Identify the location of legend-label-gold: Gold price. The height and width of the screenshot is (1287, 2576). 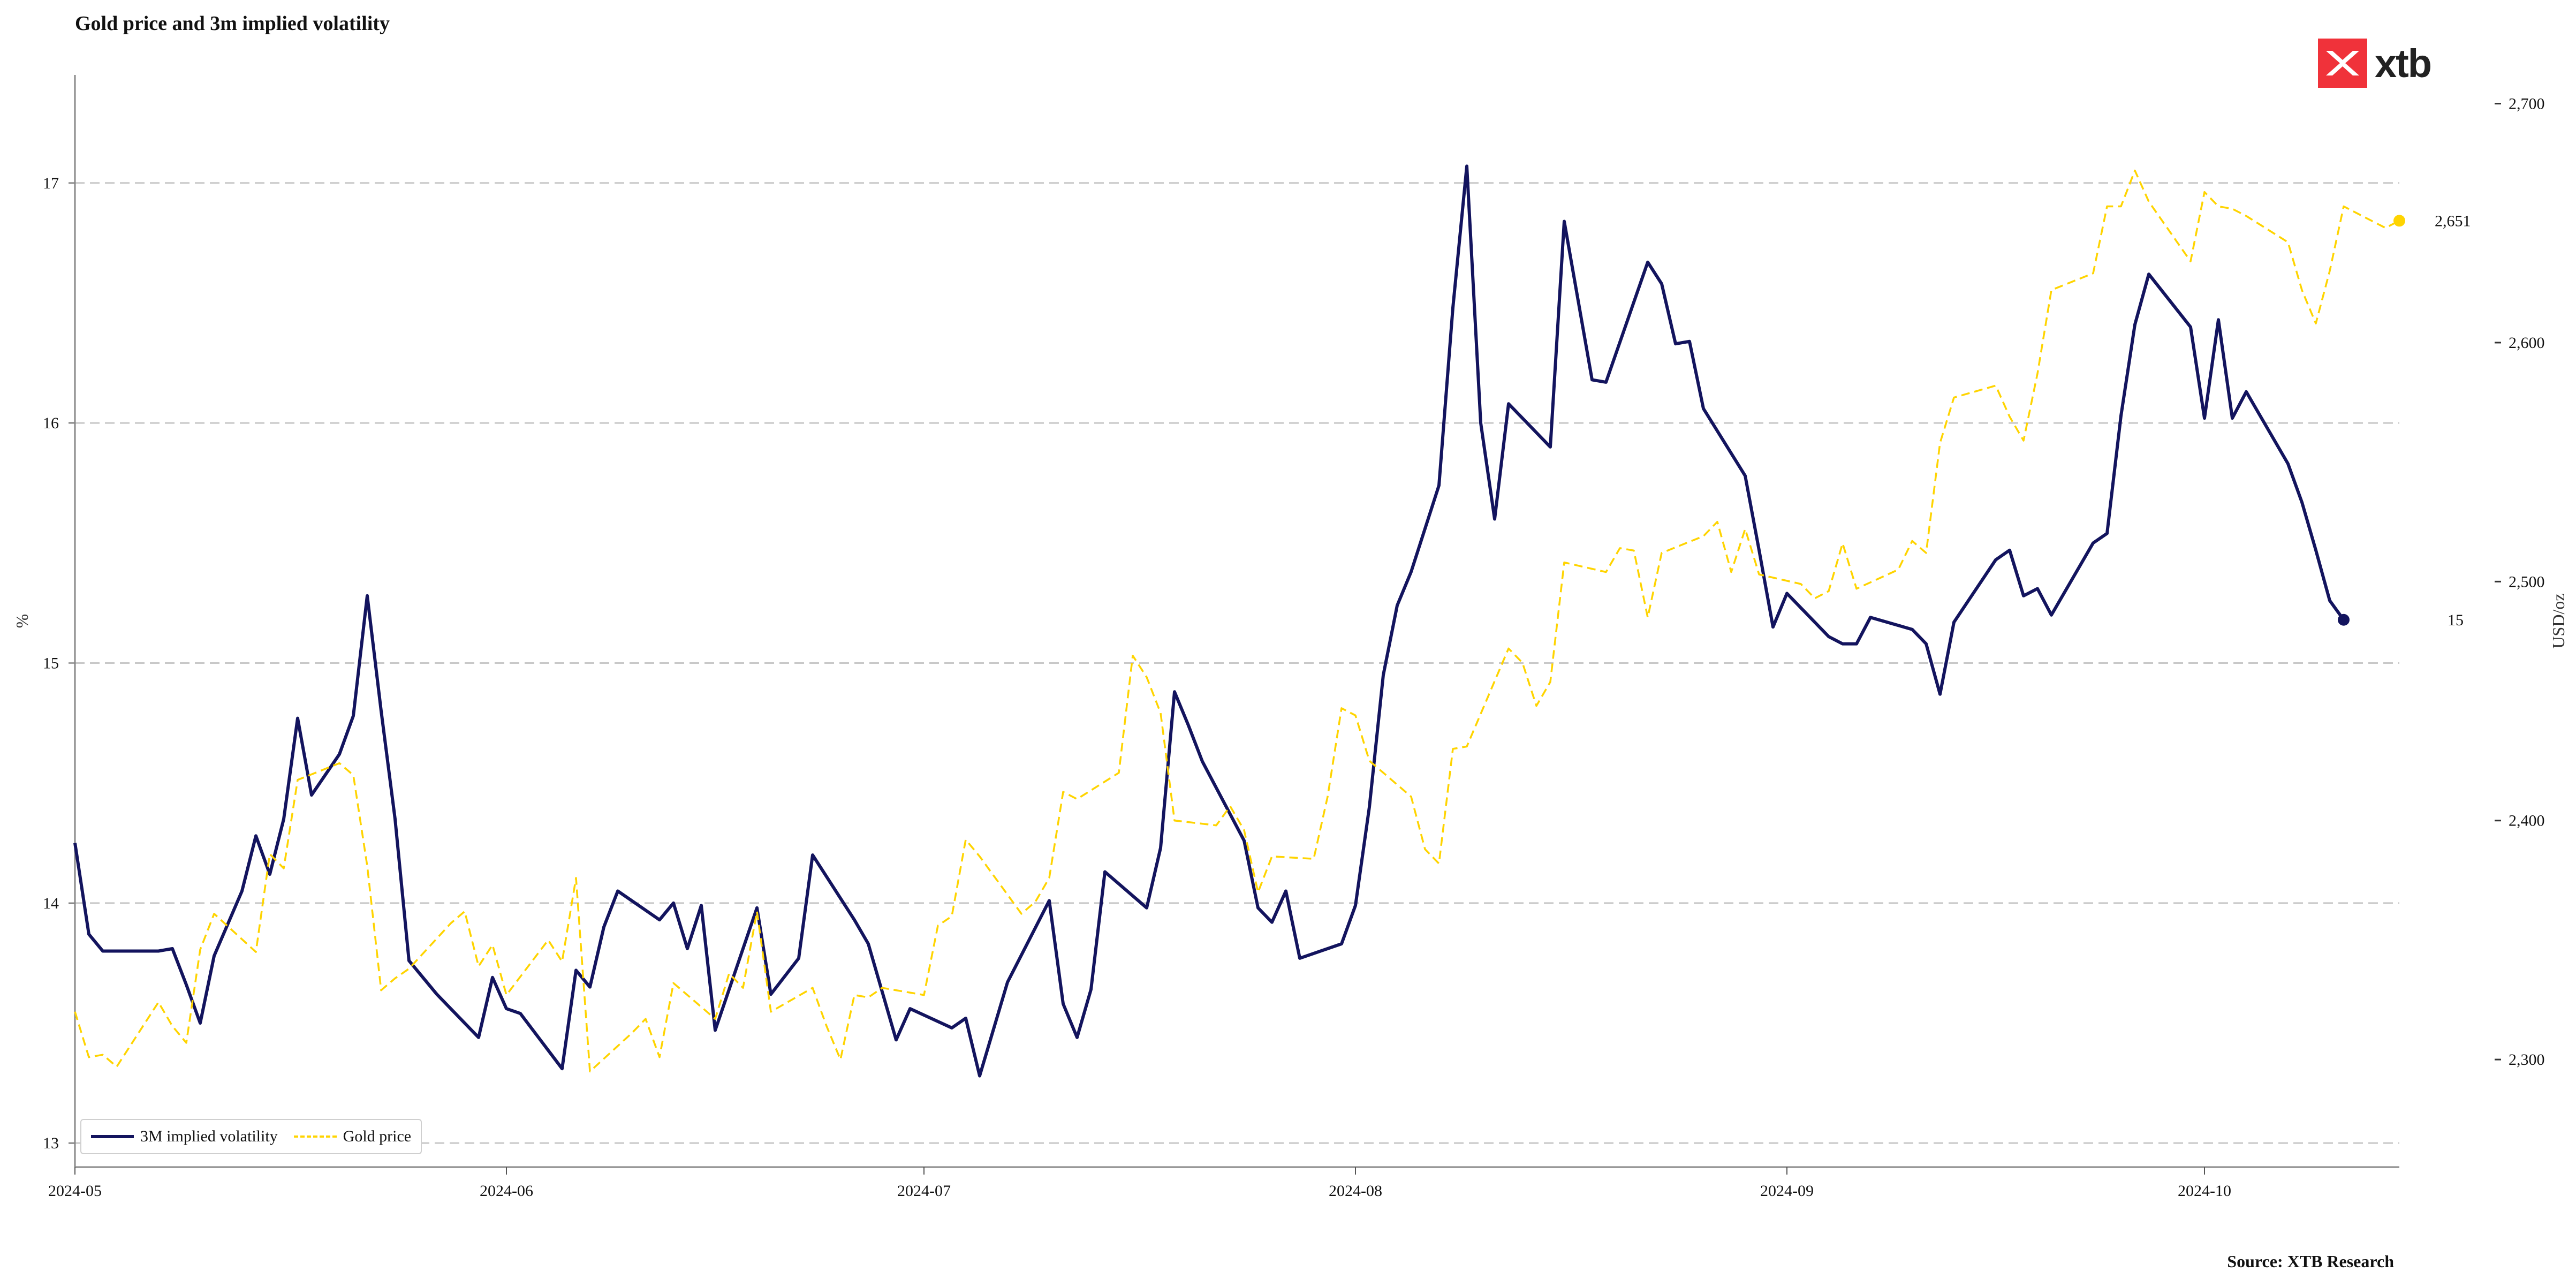
(377, 1136).